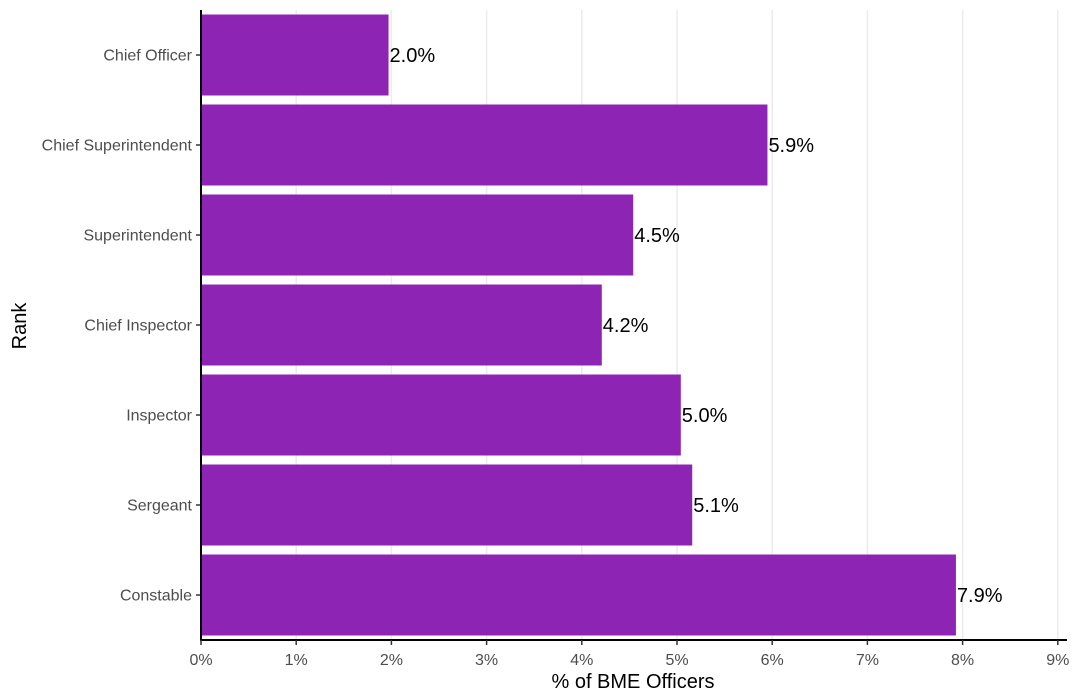 This screenshot has width=1073, height=693. What do you see at coordinates (156, 596) in the screenshot?
I see `category-label-6: Constable` at bounding box center [156, 596].